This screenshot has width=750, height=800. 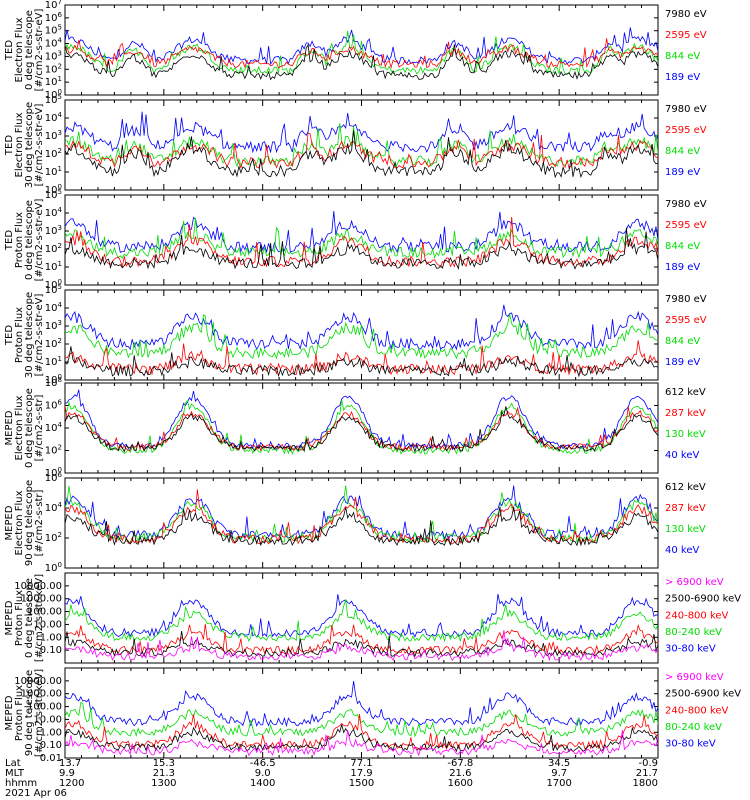 I want to click on footer-hhmm-value: 1600, so click(x=460, y=783).